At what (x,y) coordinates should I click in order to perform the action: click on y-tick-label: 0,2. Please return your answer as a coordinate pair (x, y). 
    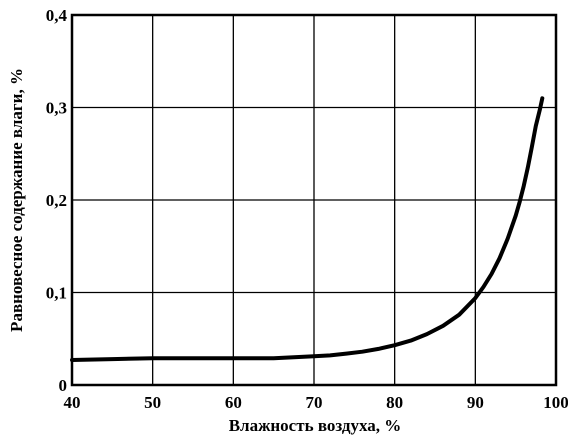
    Looking at the image, I should click on (56, 200).